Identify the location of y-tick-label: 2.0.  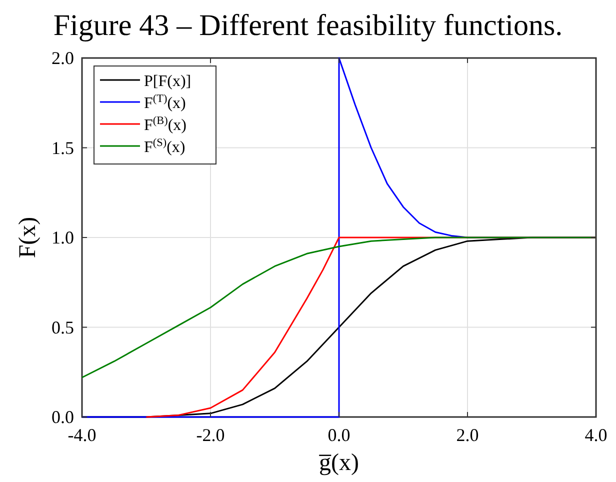
(63, 58).